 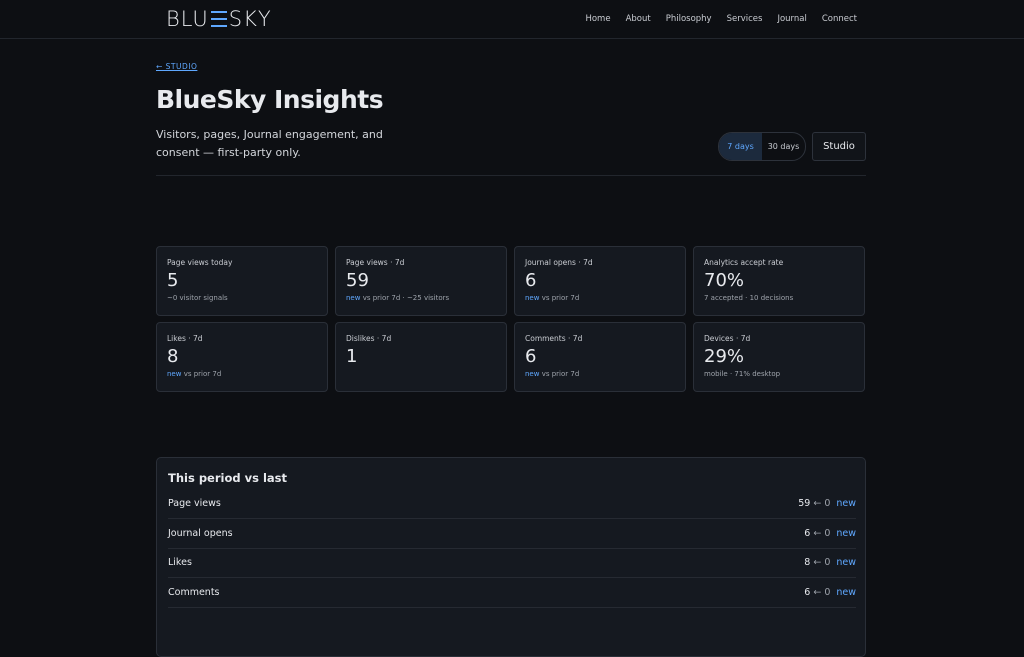 I want to click on comparison-row: Likes 8 ← 0 new, so click(x=512, y=563).